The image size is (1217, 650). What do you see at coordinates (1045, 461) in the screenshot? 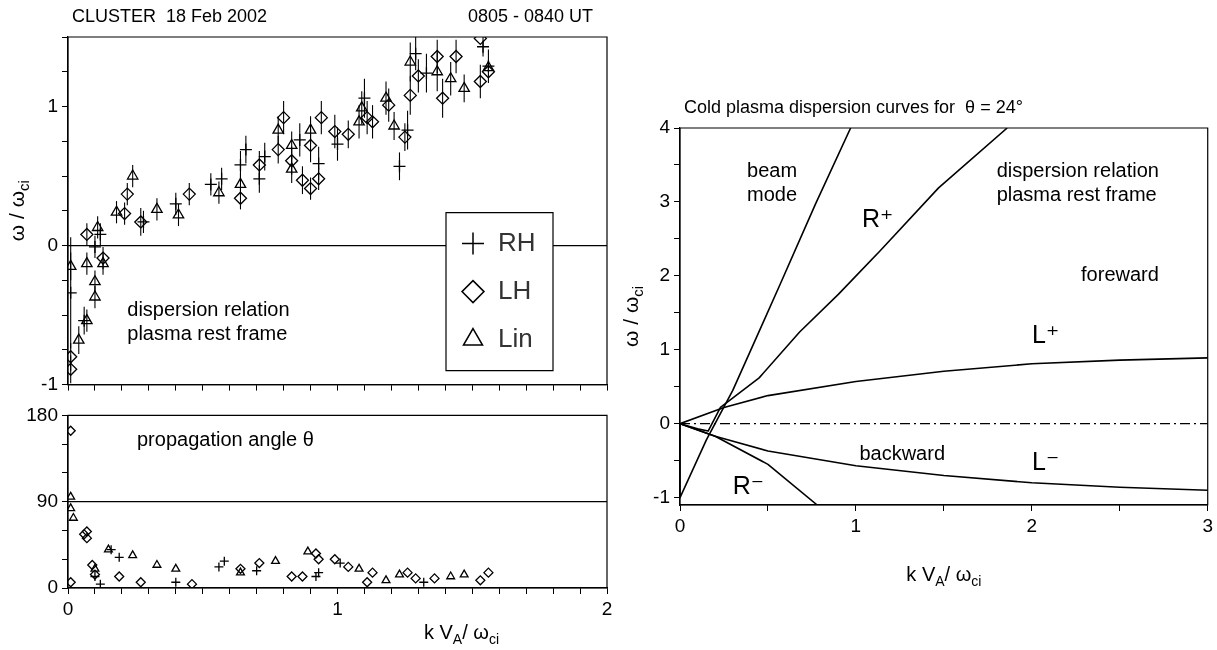
I see `annotation: L⁻` at bounding box center [1045, 461].